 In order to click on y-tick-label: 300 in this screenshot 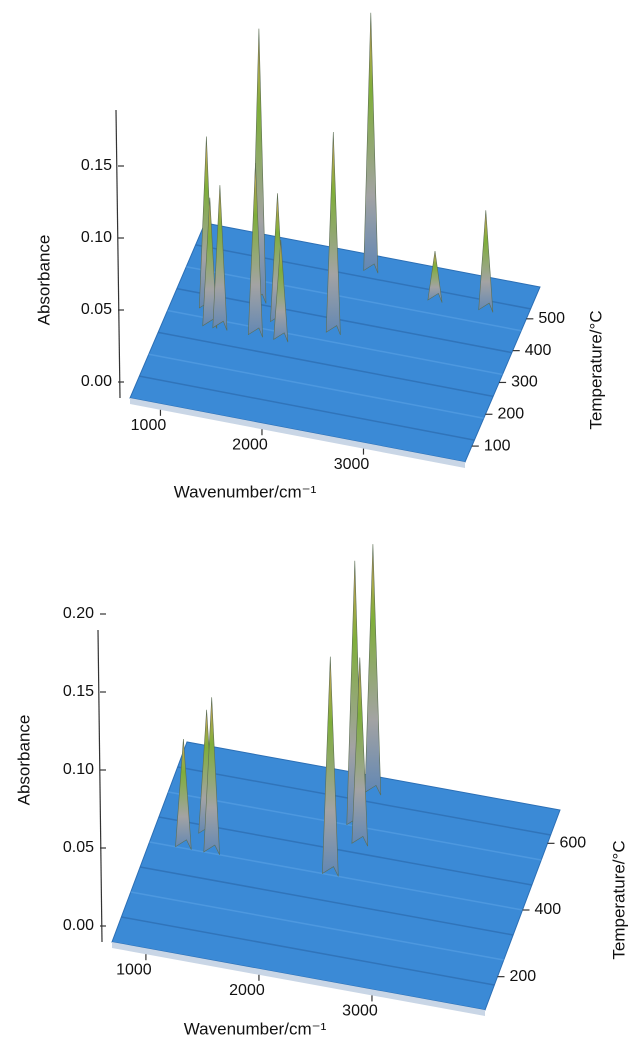, I will do `click(524, 382)`.